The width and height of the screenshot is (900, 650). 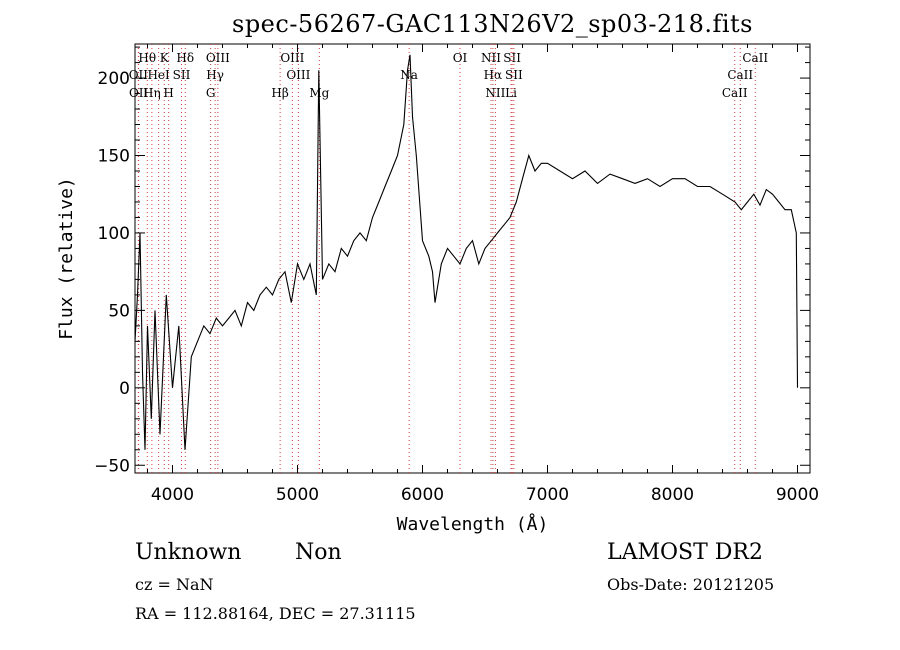 I want to click on y-tick-label: 50, so click(x=119, y=311).